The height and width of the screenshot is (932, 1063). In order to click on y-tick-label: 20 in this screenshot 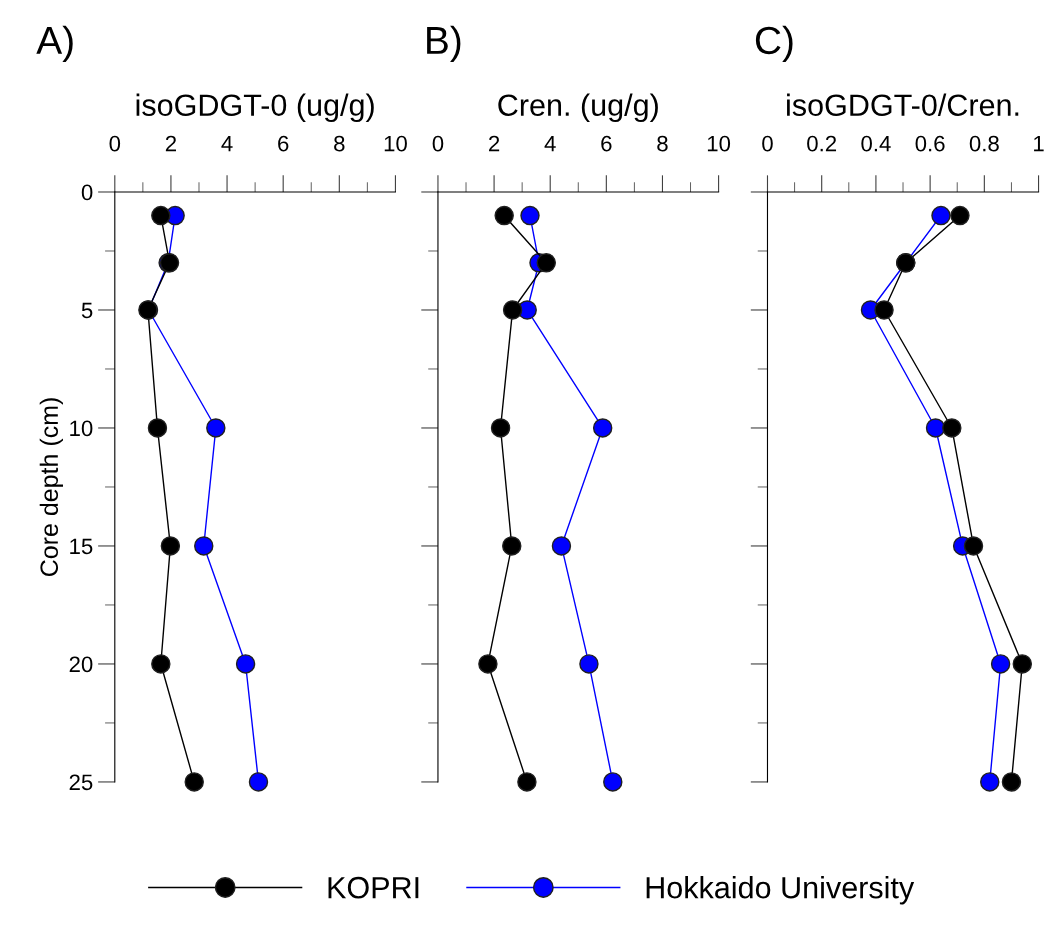, I will do `click(81, 664)`.